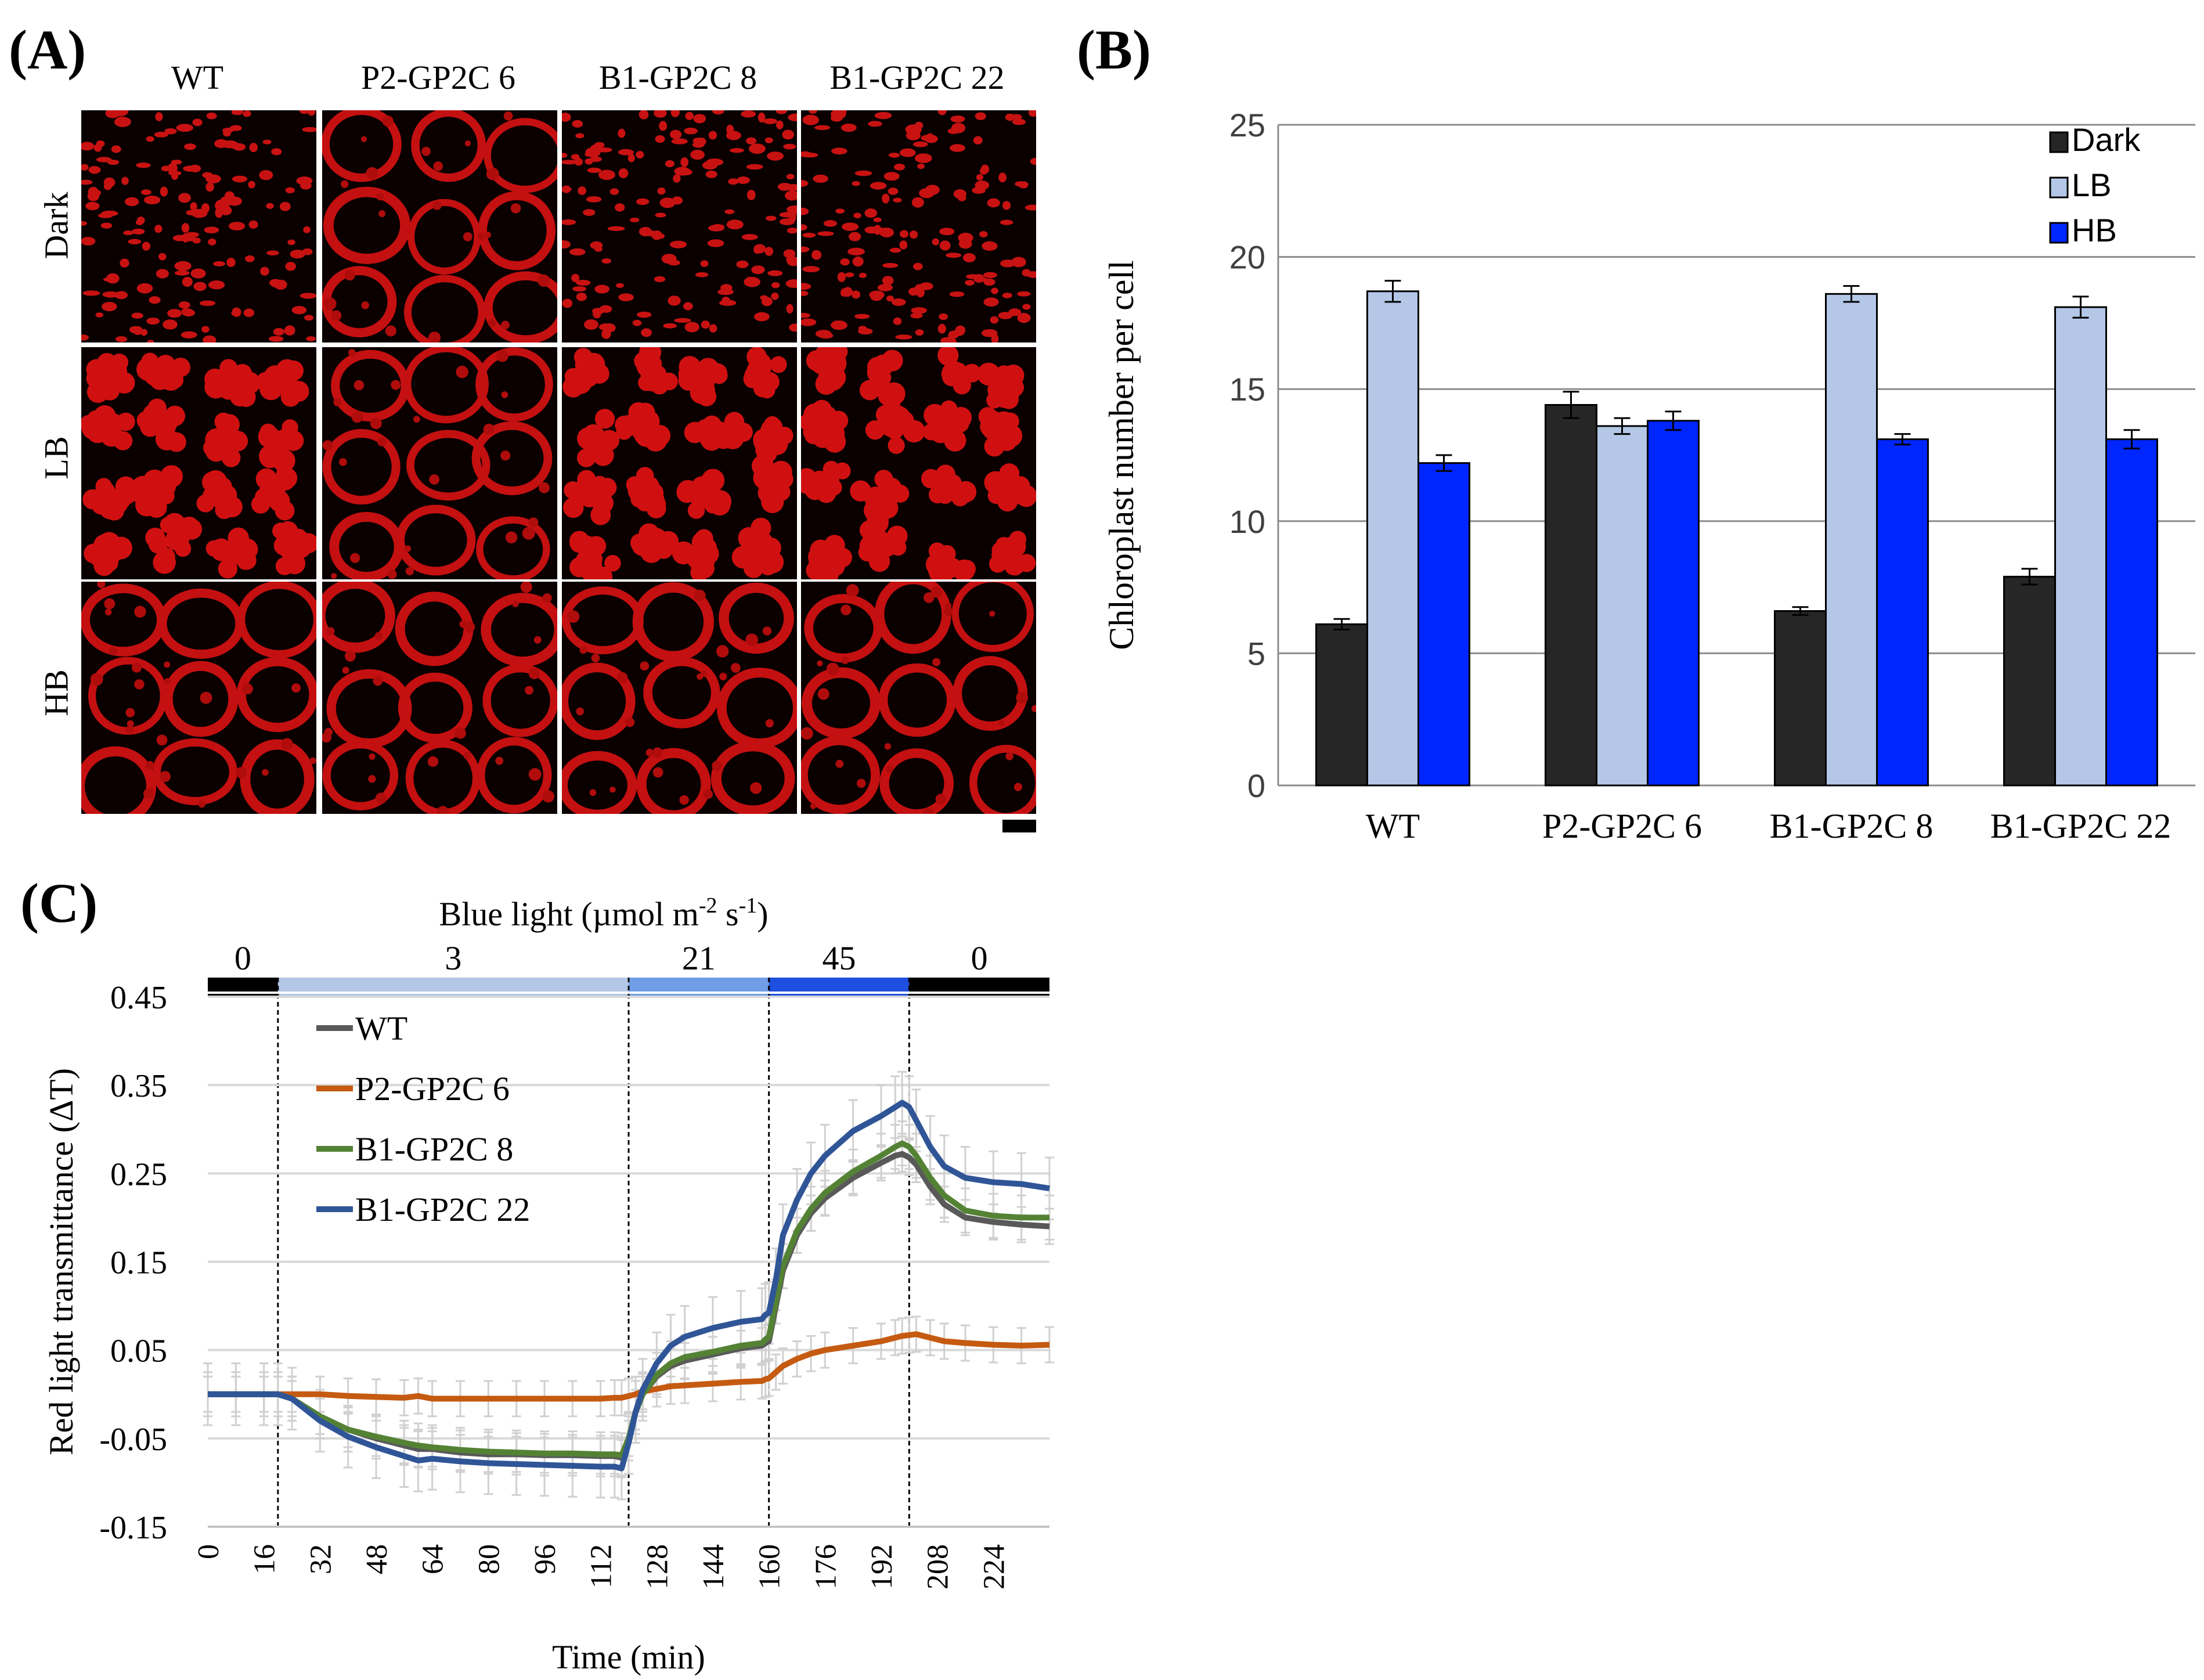 The width and height of the screenshot is (2204, 1680). Describe the element at coordinates (839, 958) in the screenshot. I see `light-level-label: 45` at that location.